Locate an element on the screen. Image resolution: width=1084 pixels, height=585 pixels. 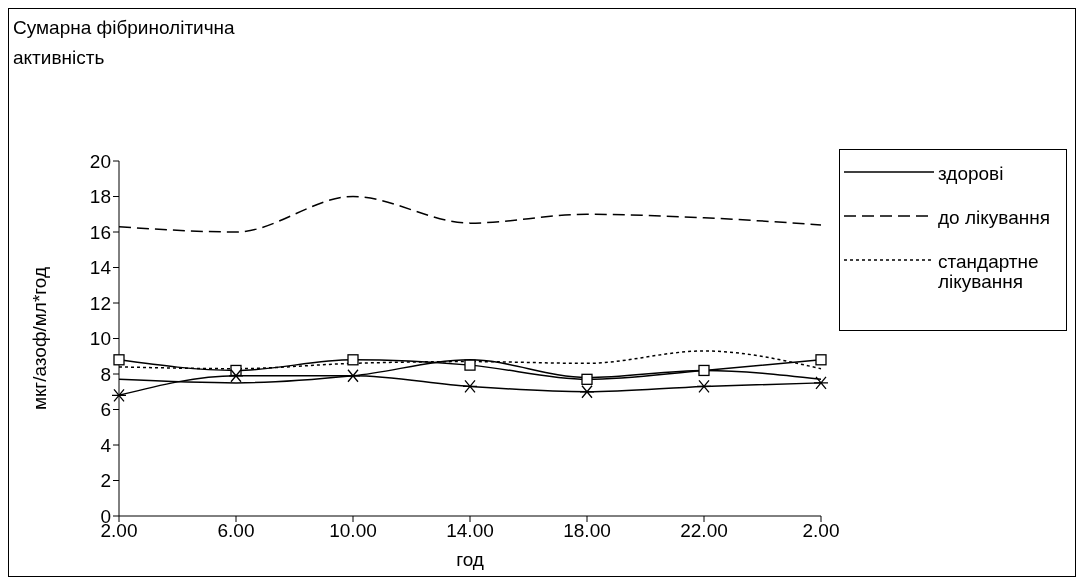
y-tick-label: 4 is located at coordinates (106, 445).